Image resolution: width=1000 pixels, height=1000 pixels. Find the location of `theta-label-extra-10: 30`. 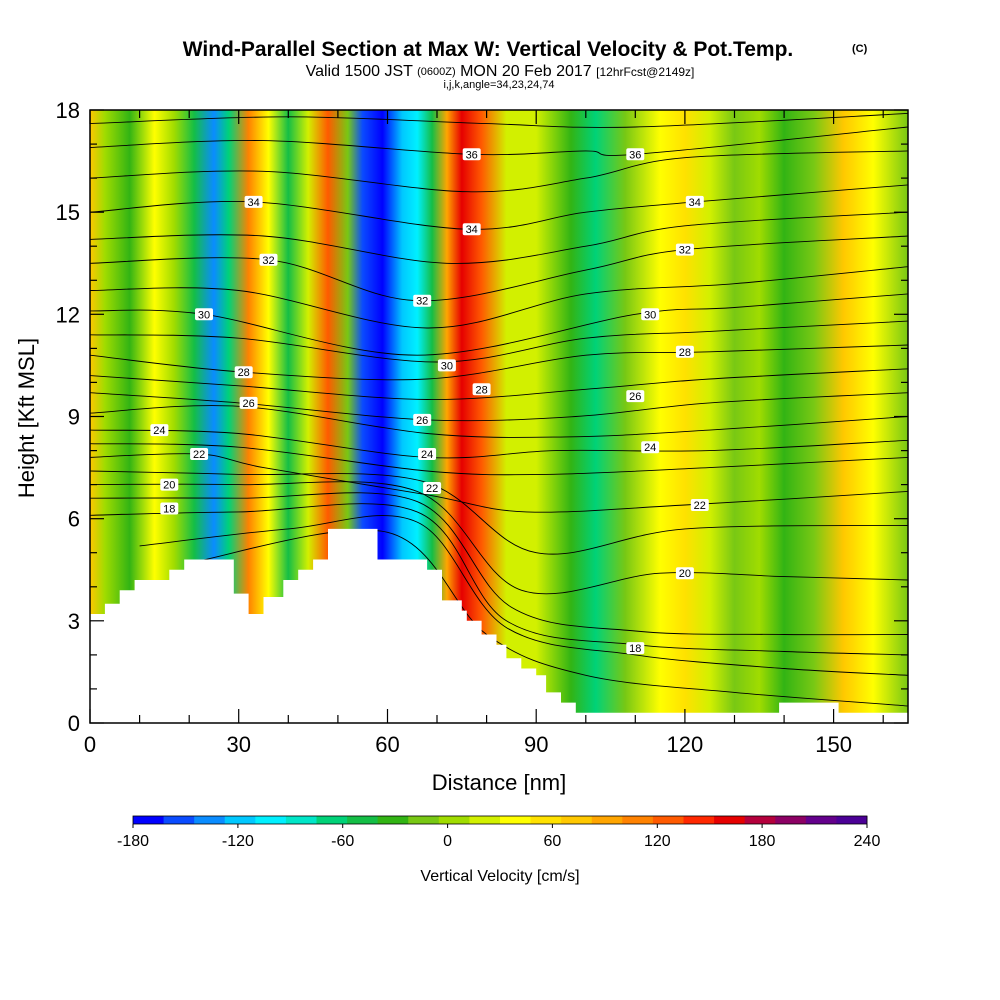

theta-label-extra-10: 30 is located at coordinates (650, 314).